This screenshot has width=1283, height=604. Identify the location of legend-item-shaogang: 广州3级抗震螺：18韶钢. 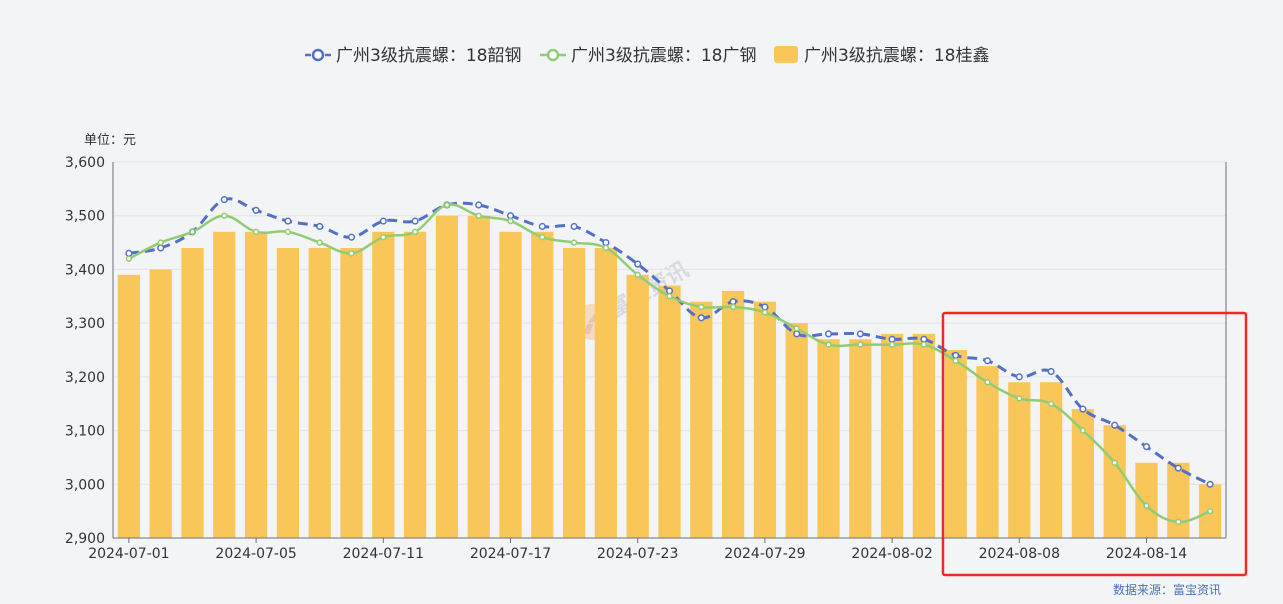
(413, 56).